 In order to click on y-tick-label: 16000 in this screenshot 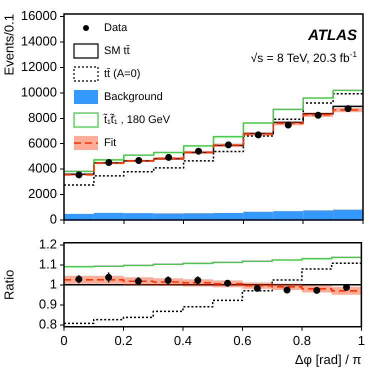, I will do `click(38, 16)`.